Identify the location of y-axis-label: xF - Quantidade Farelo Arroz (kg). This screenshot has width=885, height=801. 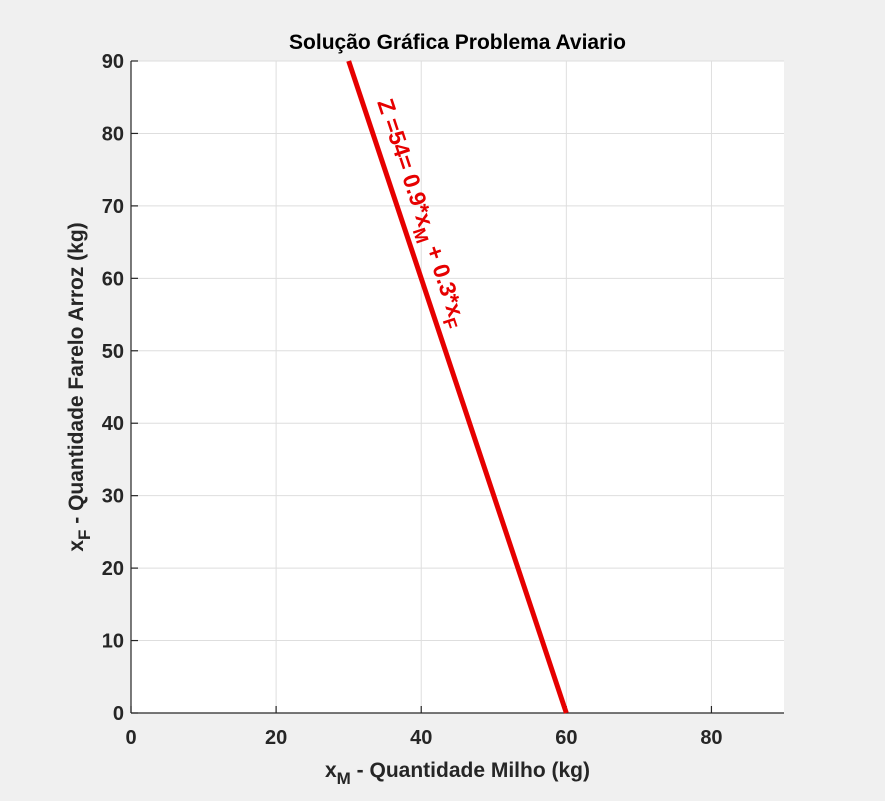
(79, 386).